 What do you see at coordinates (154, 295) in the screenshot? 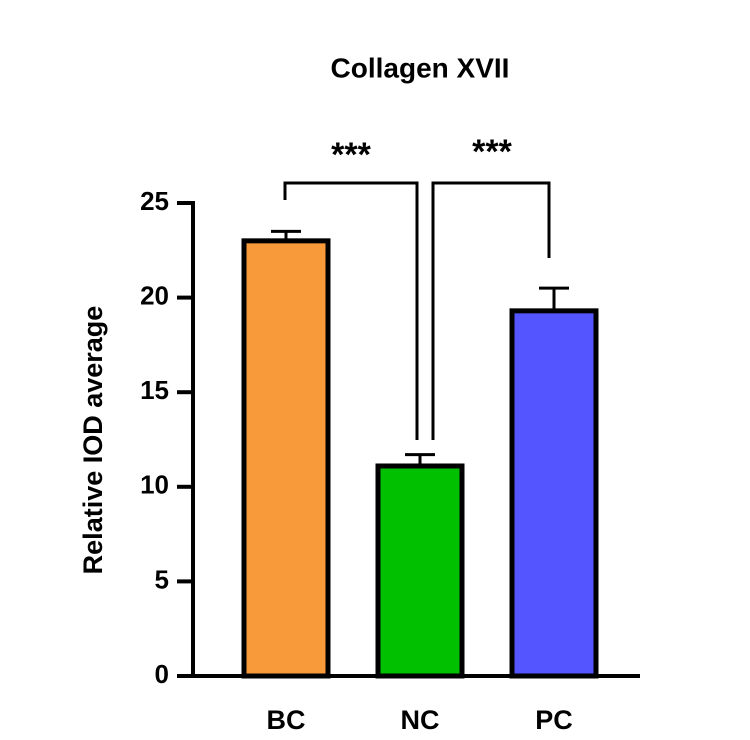
I see `y-tick-label: 20` at bounding box center [154, 295].